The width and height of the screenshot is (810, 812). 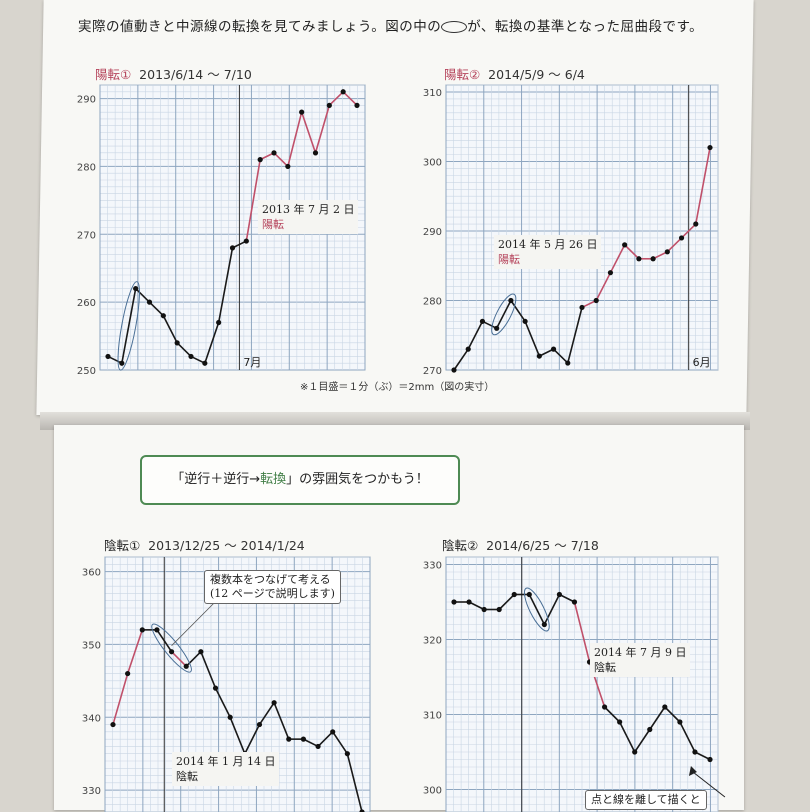 What do you see at coordinates (204, 545) in the screenshot?
I see `chart-title-inten1: 陰転① 2013/12/25 ～ 2014/1/24` at bounding box center [204, 545].